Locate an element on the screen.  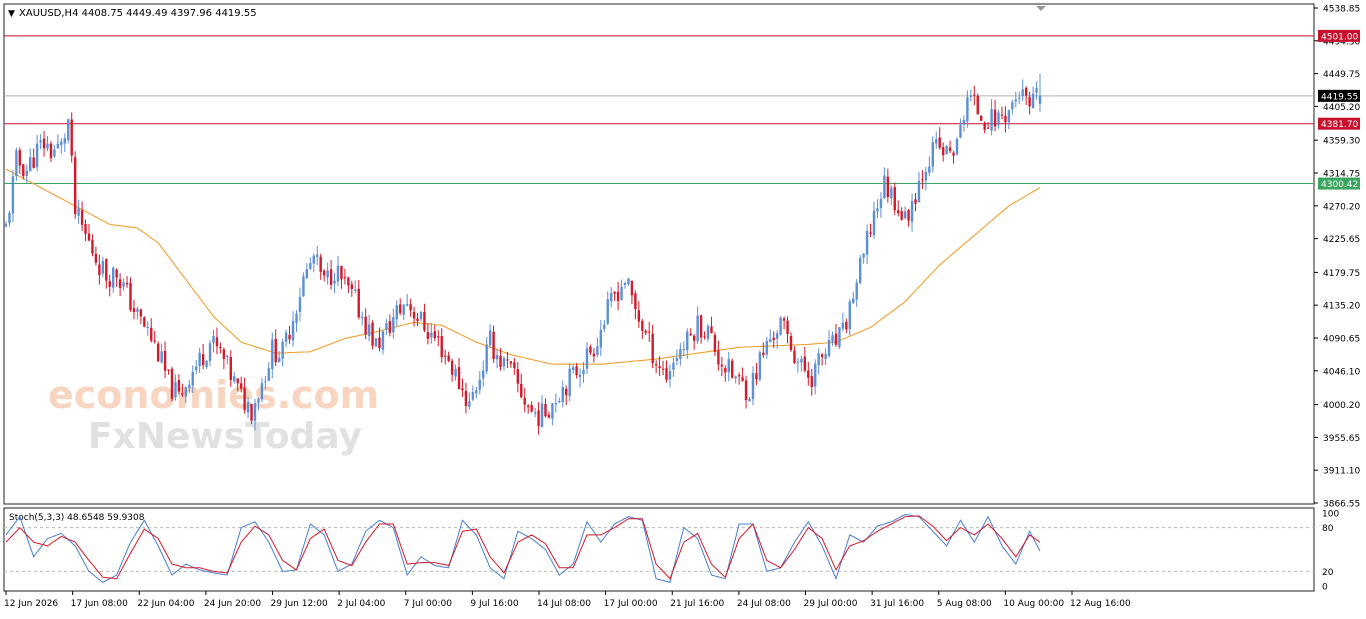
price-tick-label: 4135.20 is located at coordinates (1341, 307).